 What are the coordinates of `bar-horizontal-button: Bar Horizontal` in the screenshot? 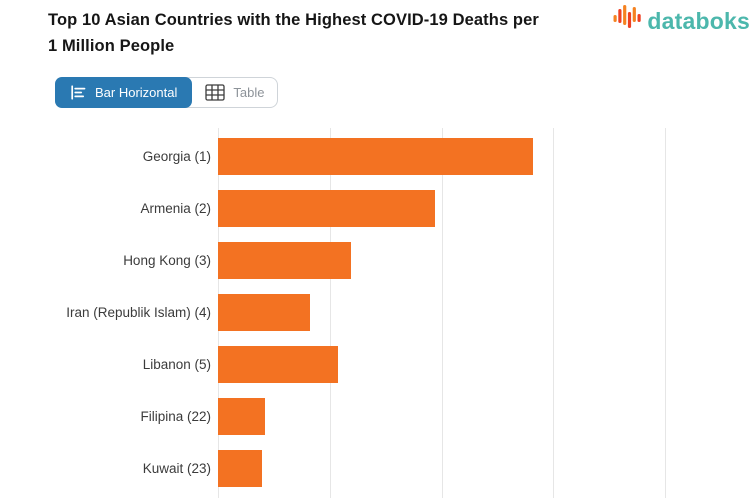 It's located at (124, 92).